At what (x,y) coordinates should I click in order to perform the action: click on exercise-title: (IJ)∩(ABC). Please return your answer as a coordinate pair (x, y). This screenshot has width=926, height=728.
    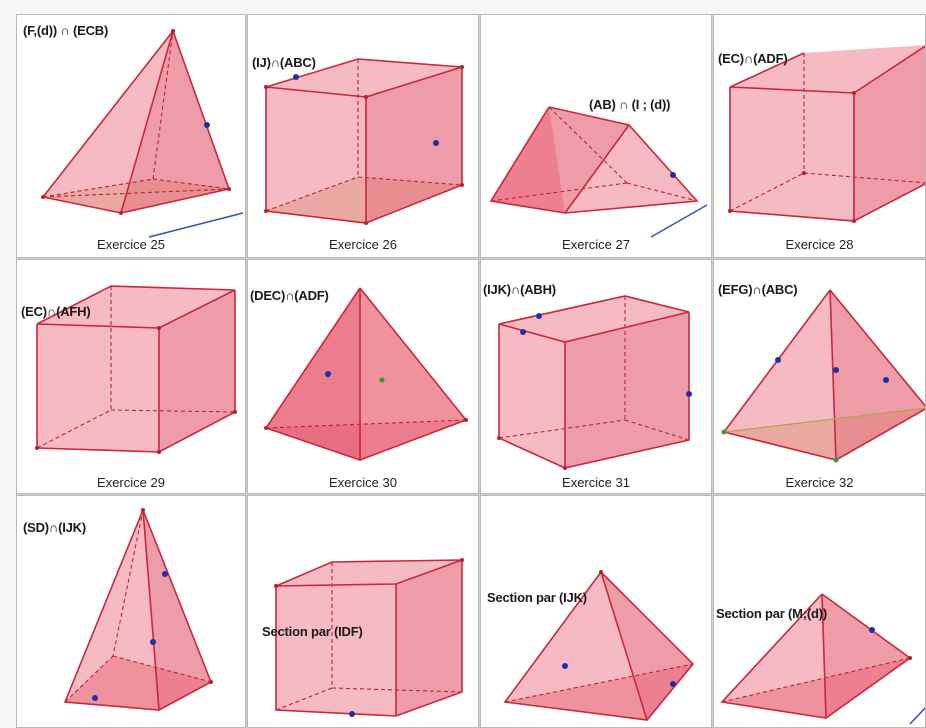
    Looking at the image, I should click on (284, 62).